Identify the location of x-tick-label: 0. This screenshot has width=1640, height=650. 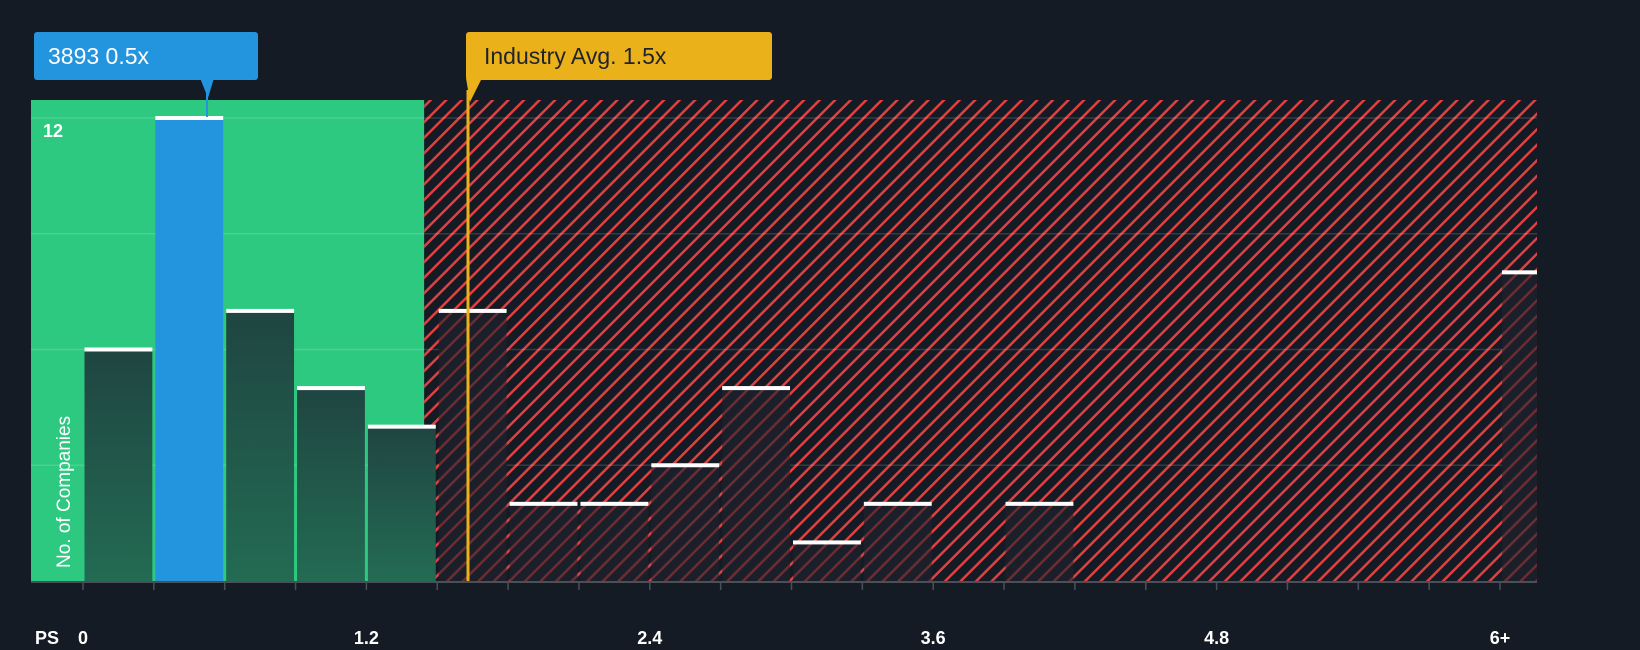
(82, 638).